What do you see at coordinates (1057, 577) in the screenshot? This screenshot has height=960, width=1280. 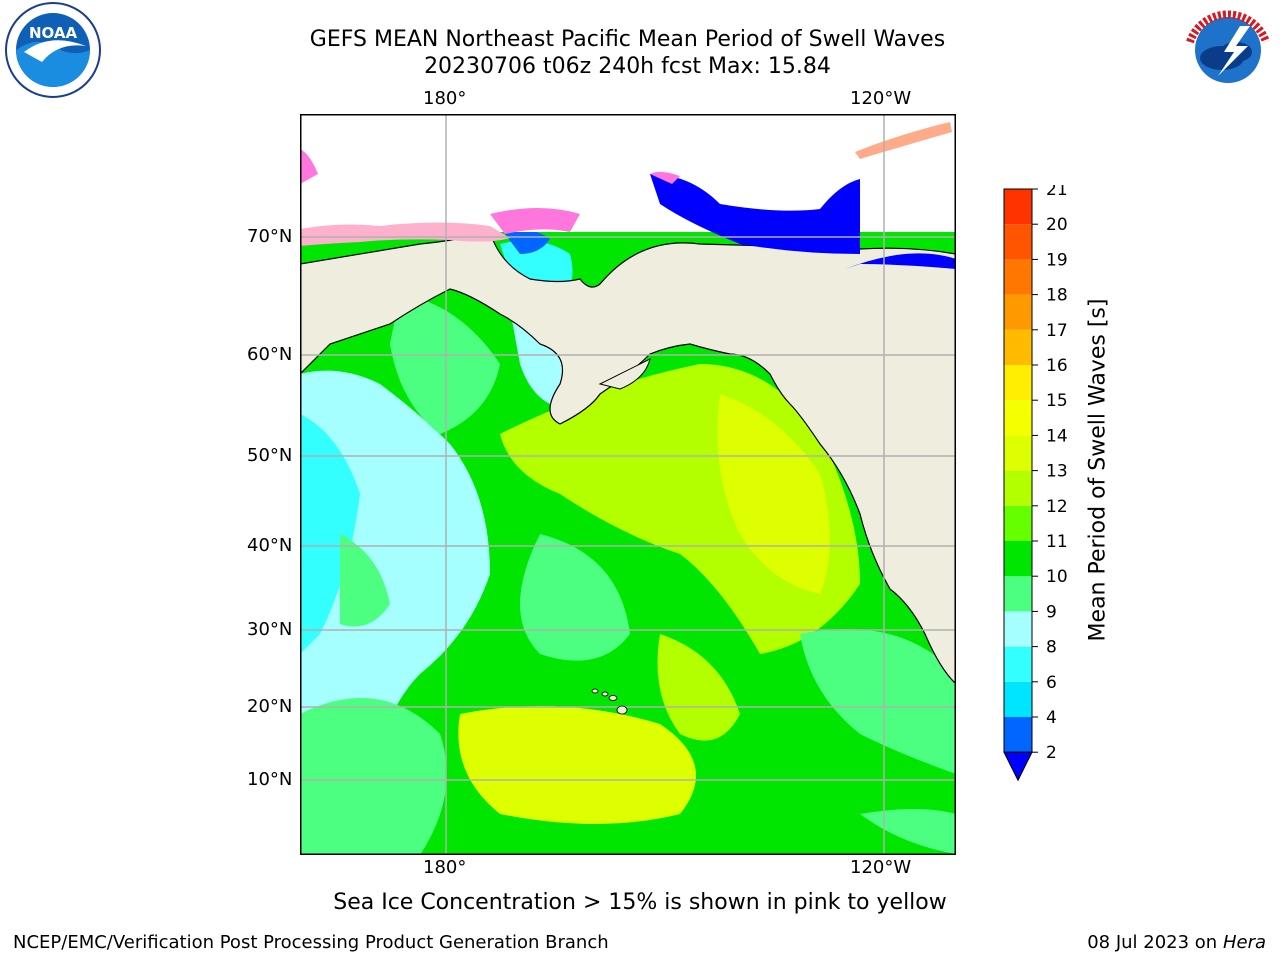 I see `colorbar-tick-label: 10` at bounding box center [1057, 577].